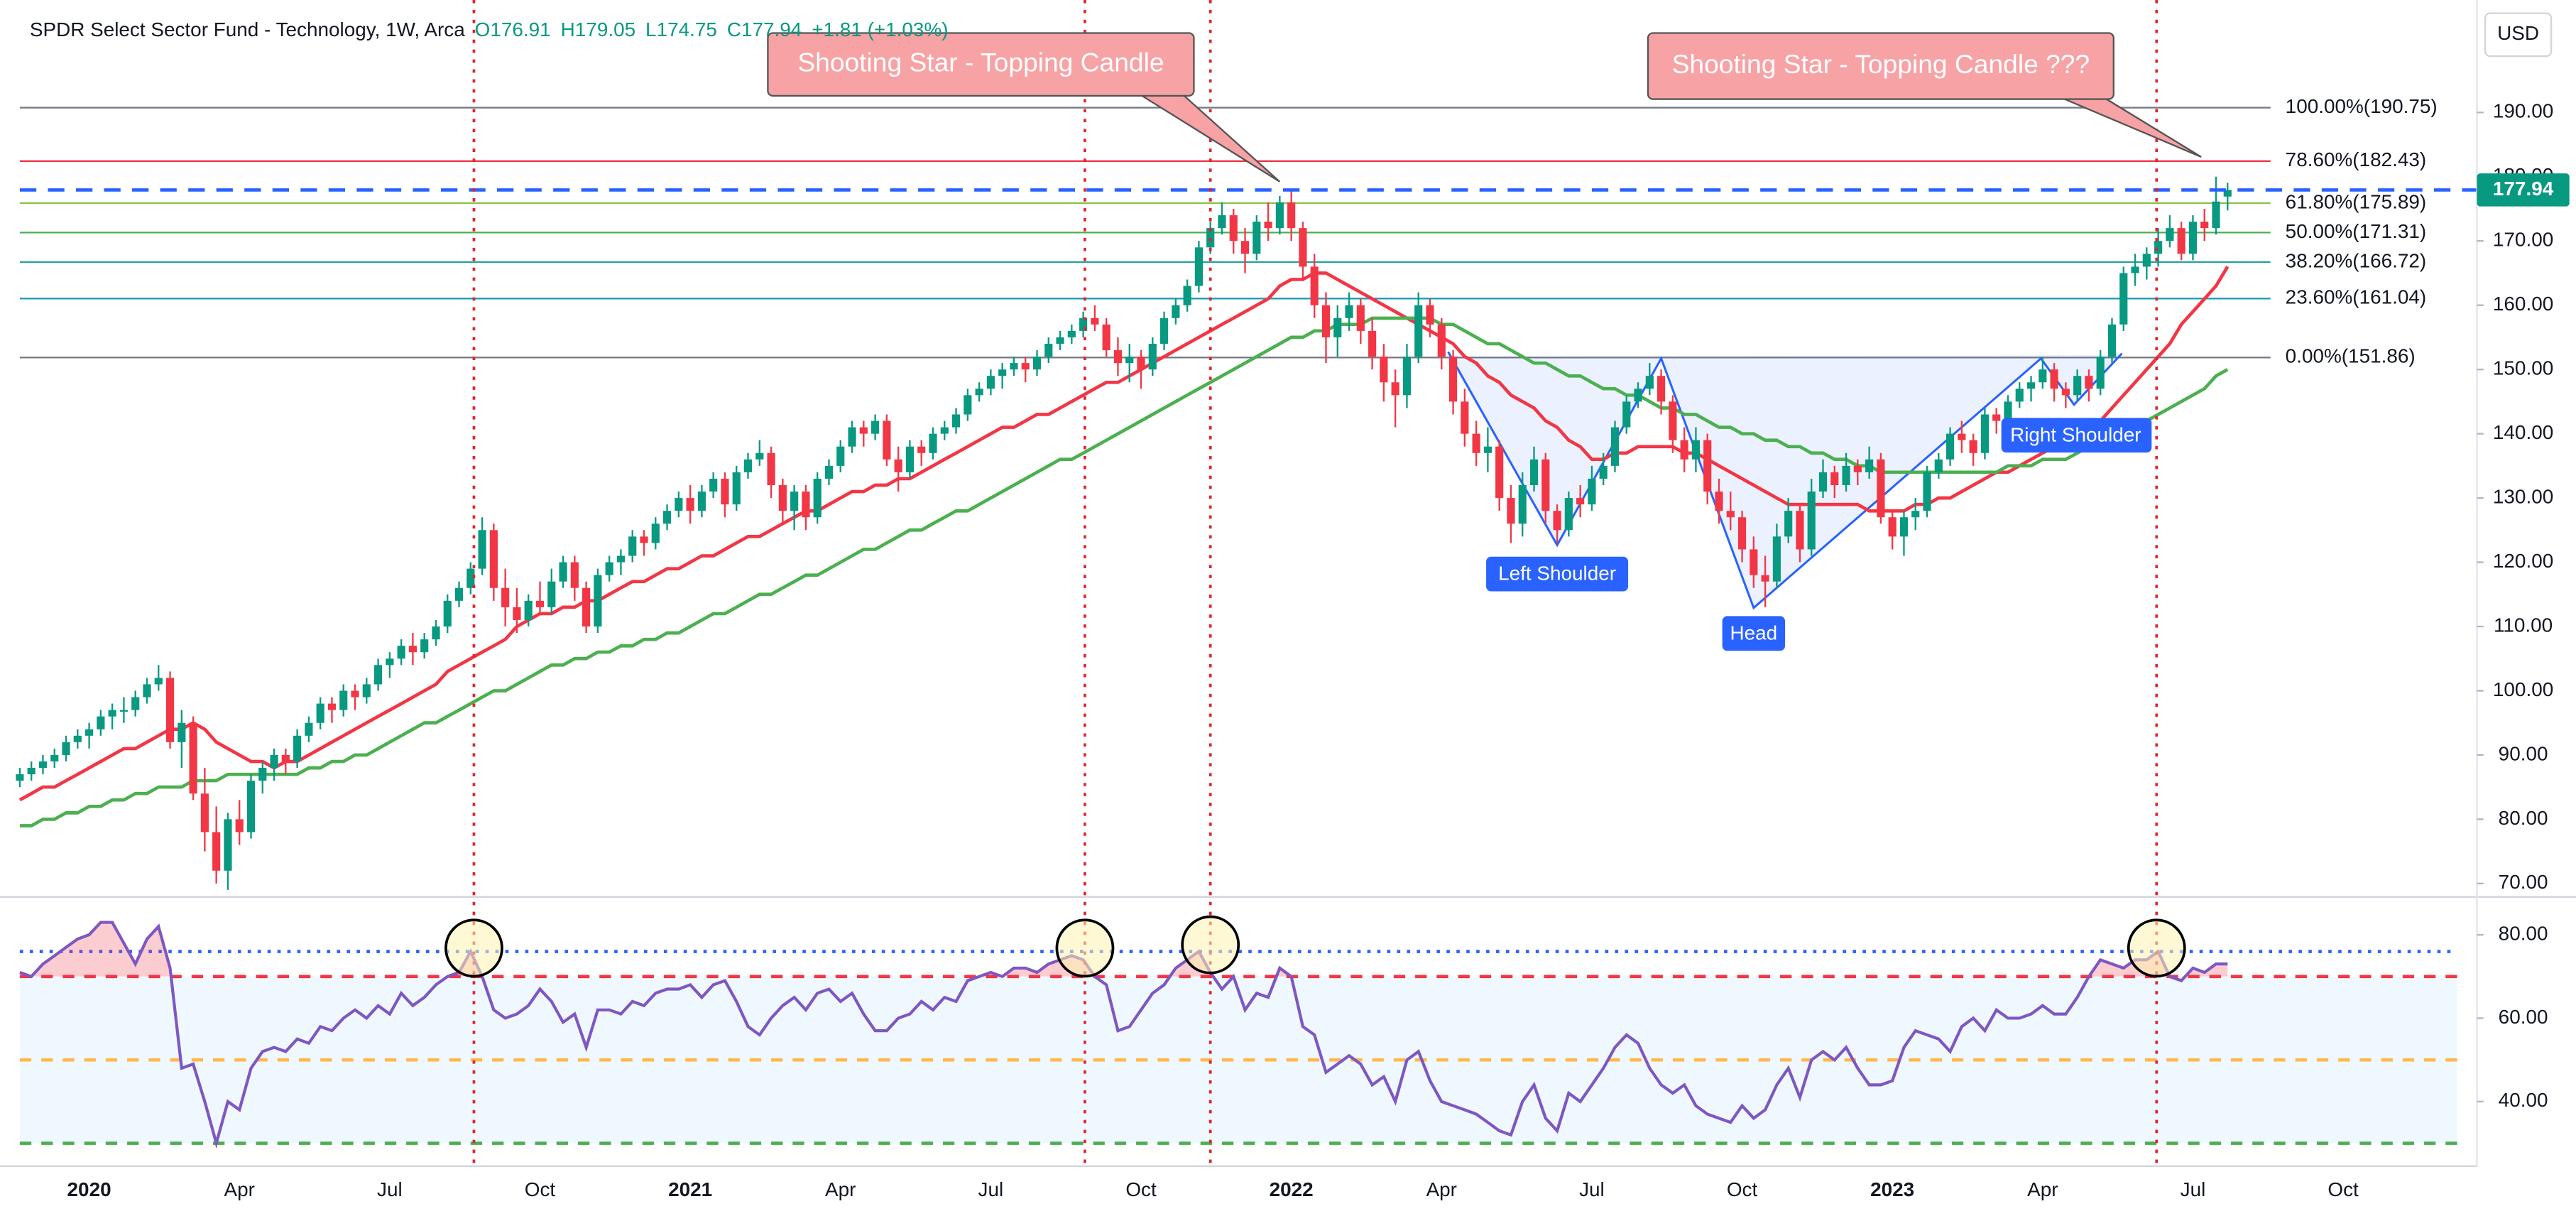 Image resolution: width=2576 pixels, height=1221 pixels. What do you see at coordinates (1924, 95) in the screenshot?
I see `callout: Shooting Star - Topping Candle ???` at bounding box center [1924, 95].